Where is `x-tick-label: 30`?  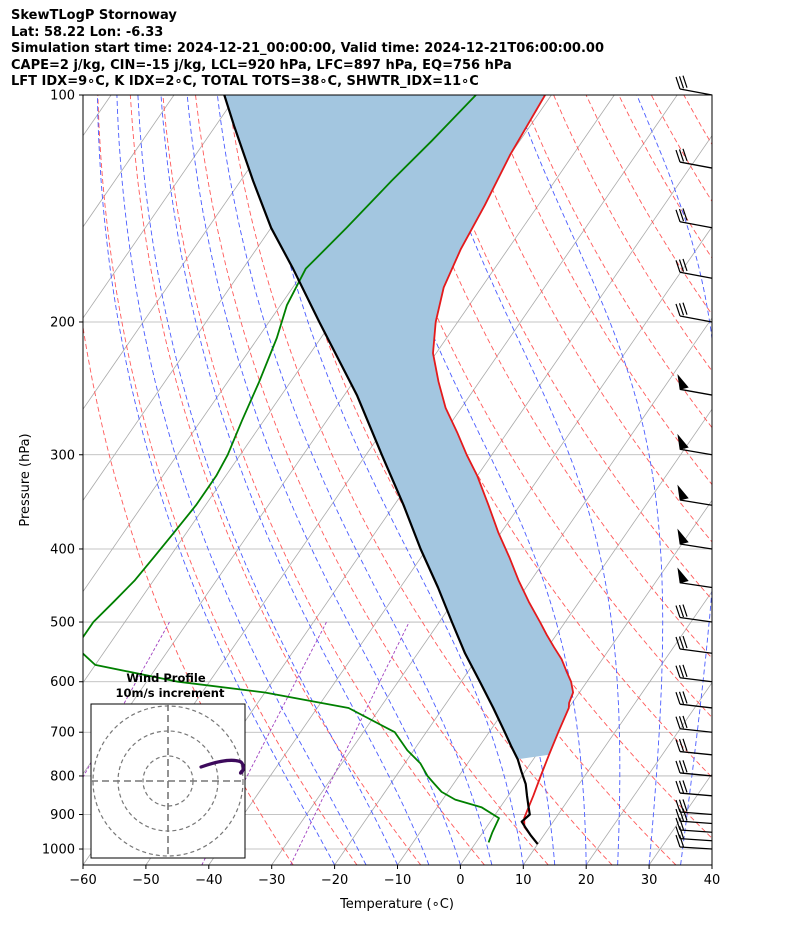 x-tick-label: 30 is located at coordinates (649, 880).